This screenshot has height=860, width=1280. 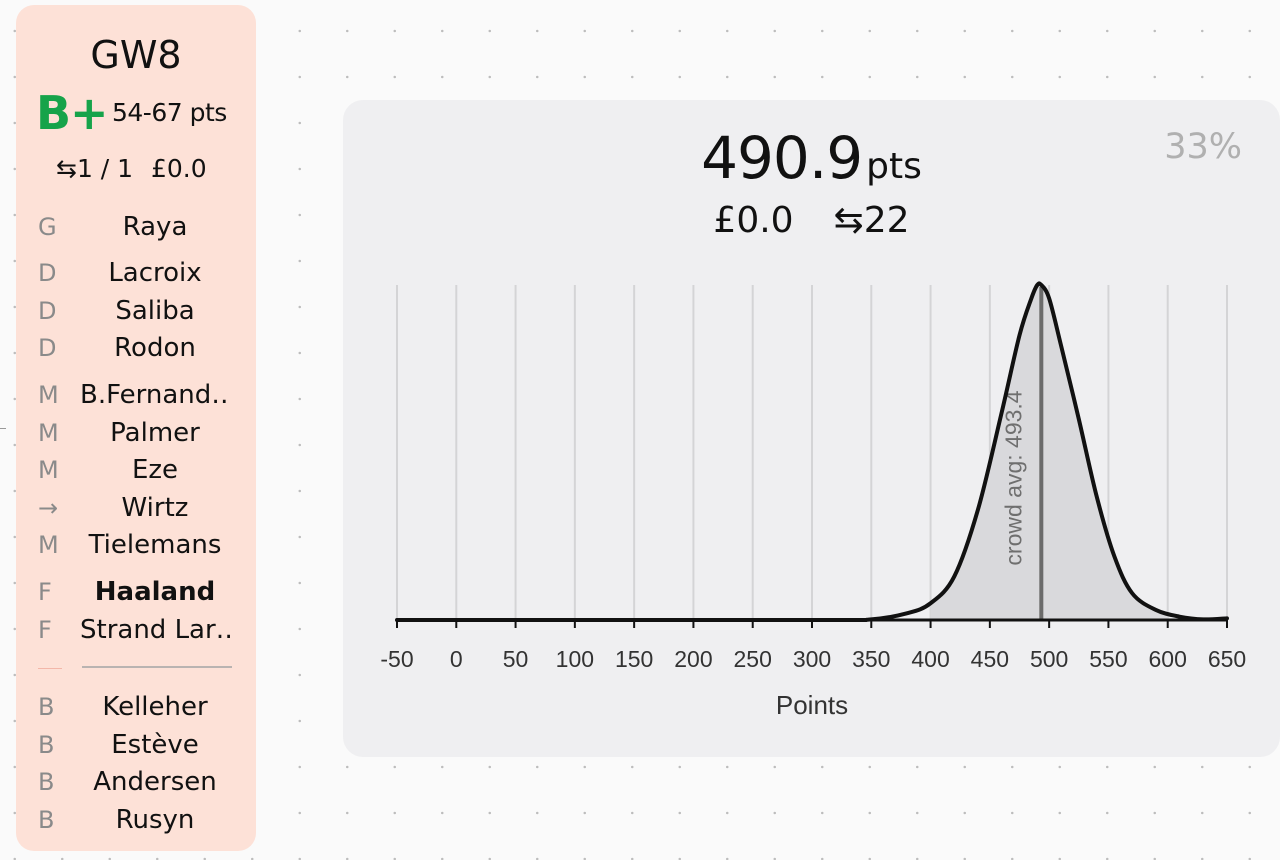 I want to click on transfers-count: ⇆1 / 1, so click(x=95, y=168).